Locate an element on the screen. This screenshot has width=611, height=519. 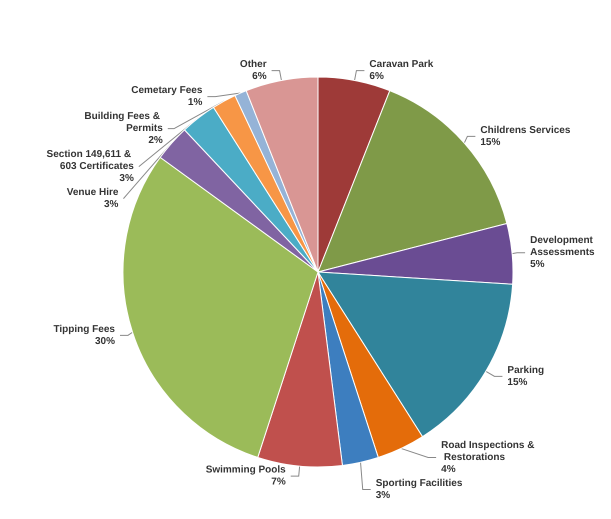
data-label: 1% is located at coordinates (195, 102).